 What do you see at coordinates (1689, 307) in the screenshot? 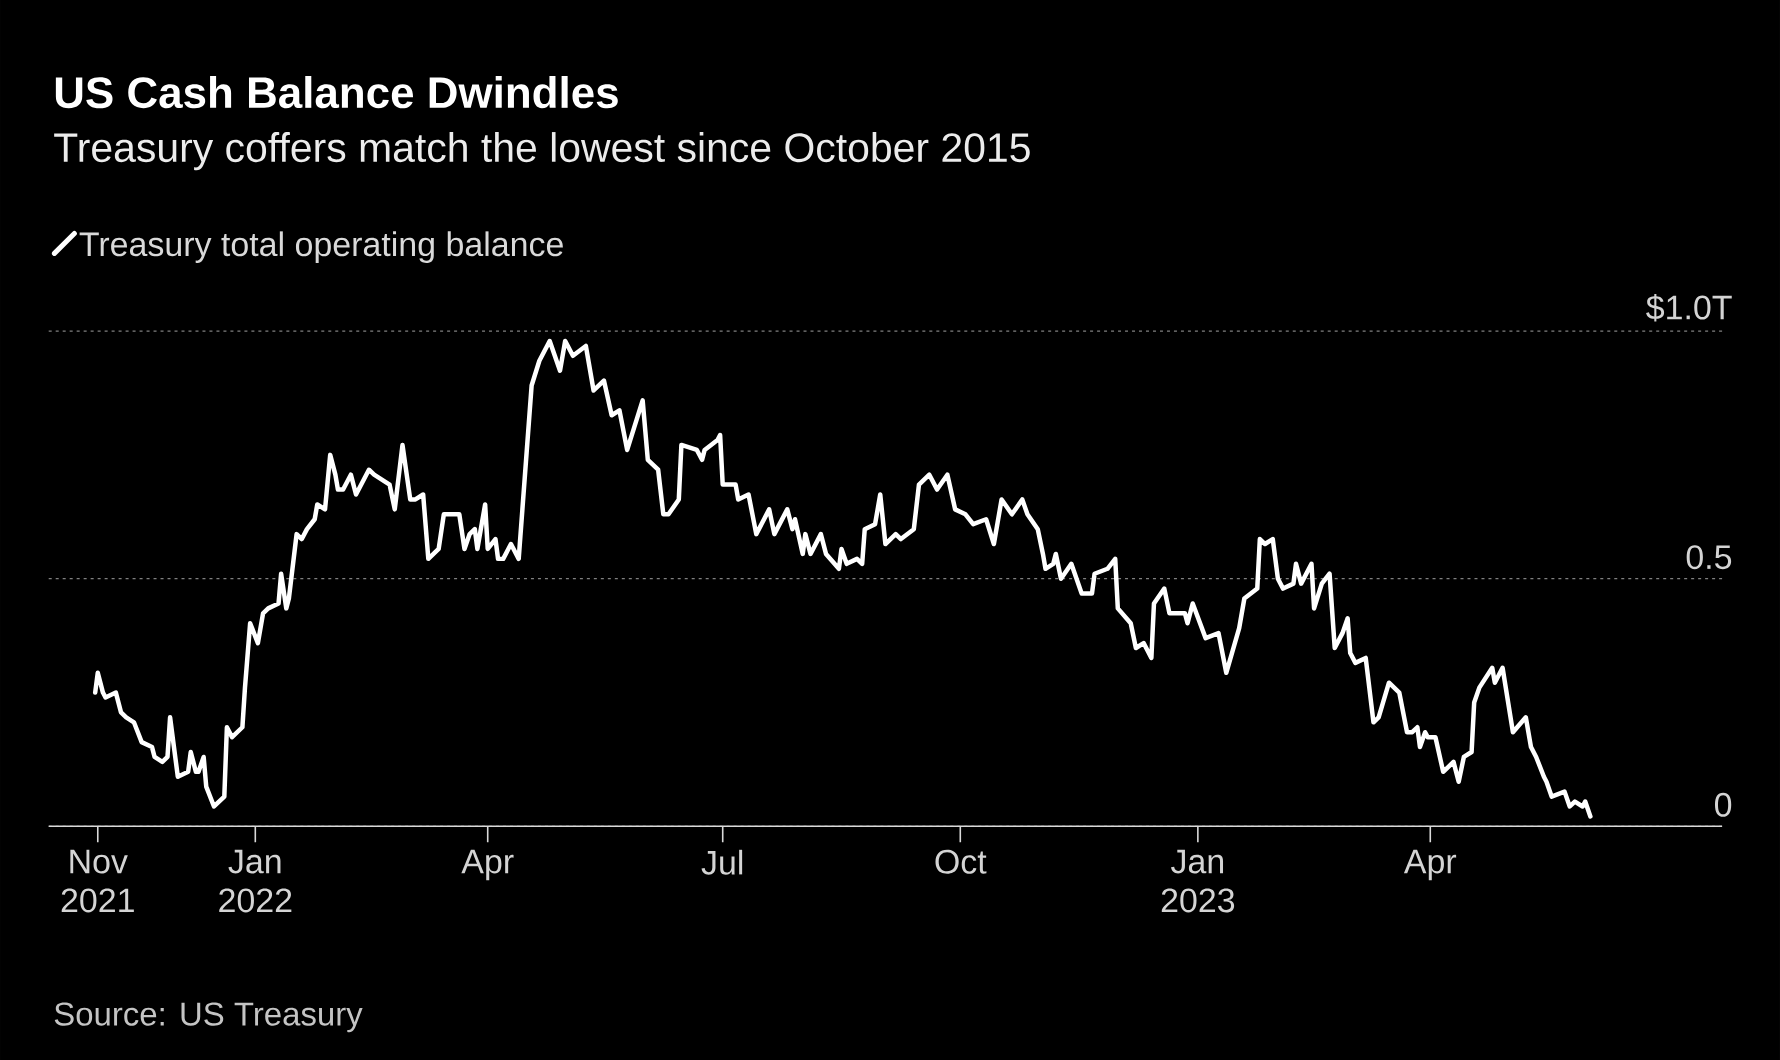
I see `y-tick-label: $1.0T` at bounding box center [1689, 307].